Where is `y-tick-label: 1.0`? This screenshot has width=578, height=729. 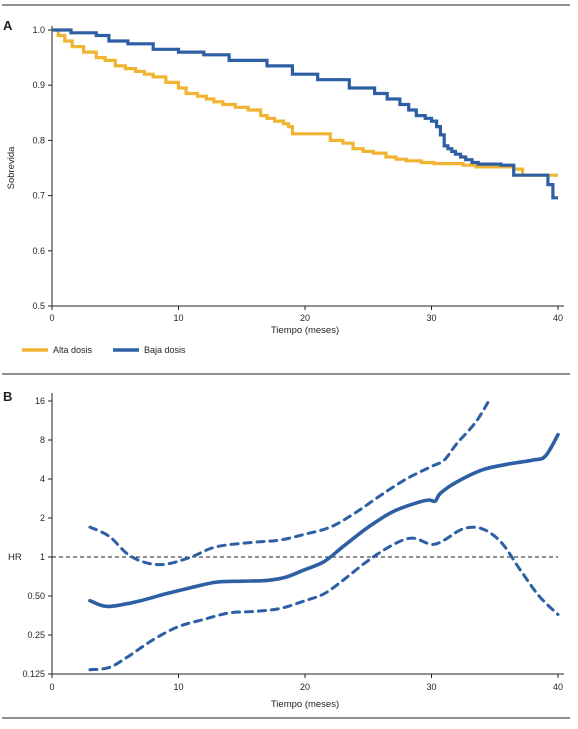 y-tick-label: 1.0 is located at coordinates (38, 30).